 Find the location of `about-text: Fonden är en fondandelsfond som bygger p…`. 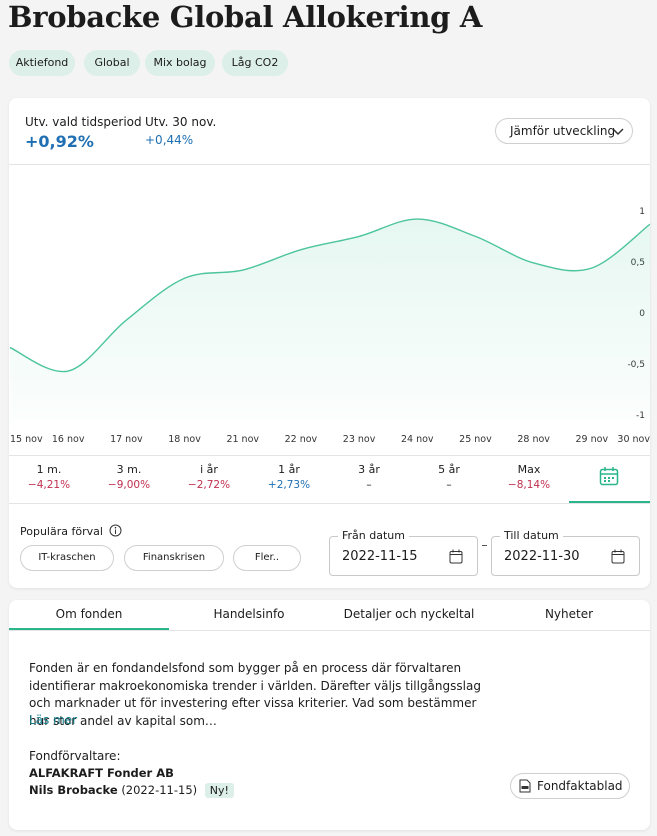

about-text: Fonden är en fondandelsfond som bygger p… is located at coordinates (255, 694).